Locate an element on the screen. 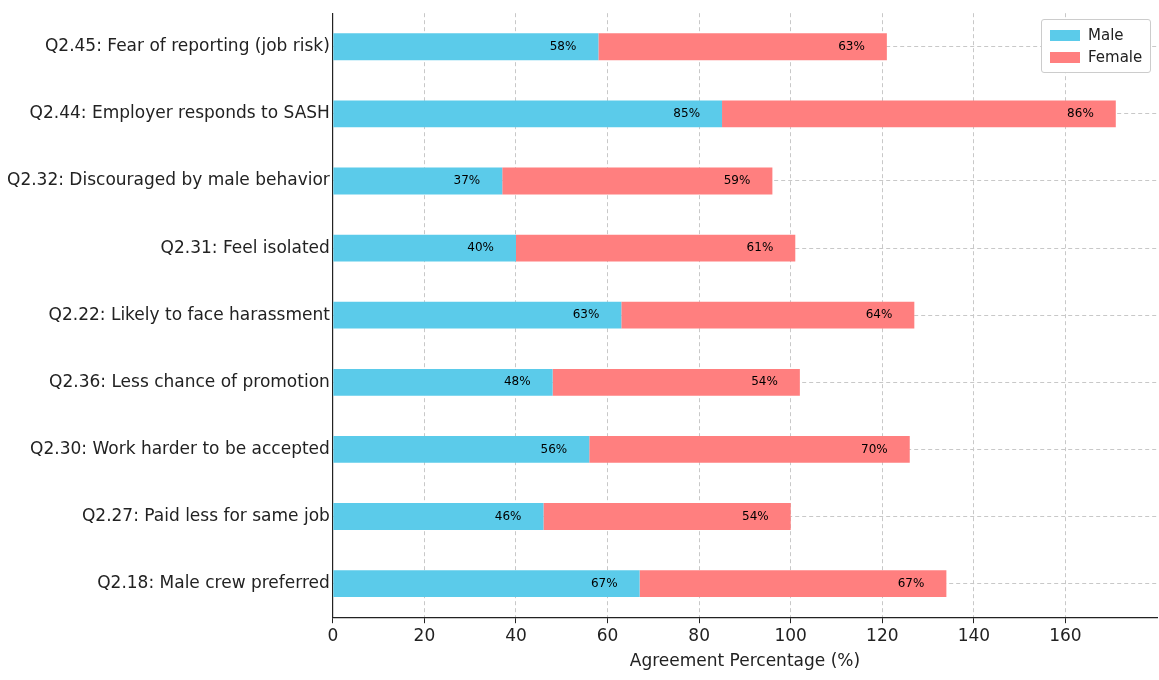  y-tick-label: Q2.32: Discouraged by male behavior is located at coordinates (168, 179).